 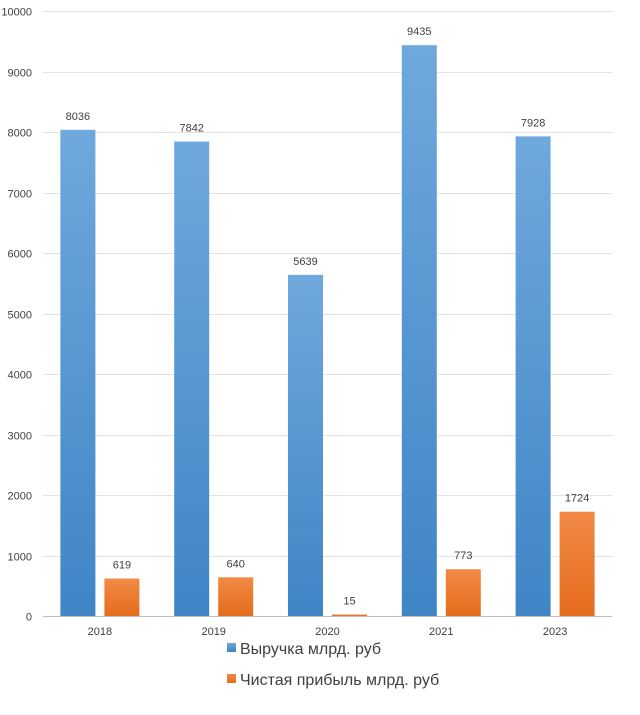 What do you see at coordinates (555, 632) in the screenshot?
I see `x-tick-label-2023: 2023` at bounding box center [555, 632].